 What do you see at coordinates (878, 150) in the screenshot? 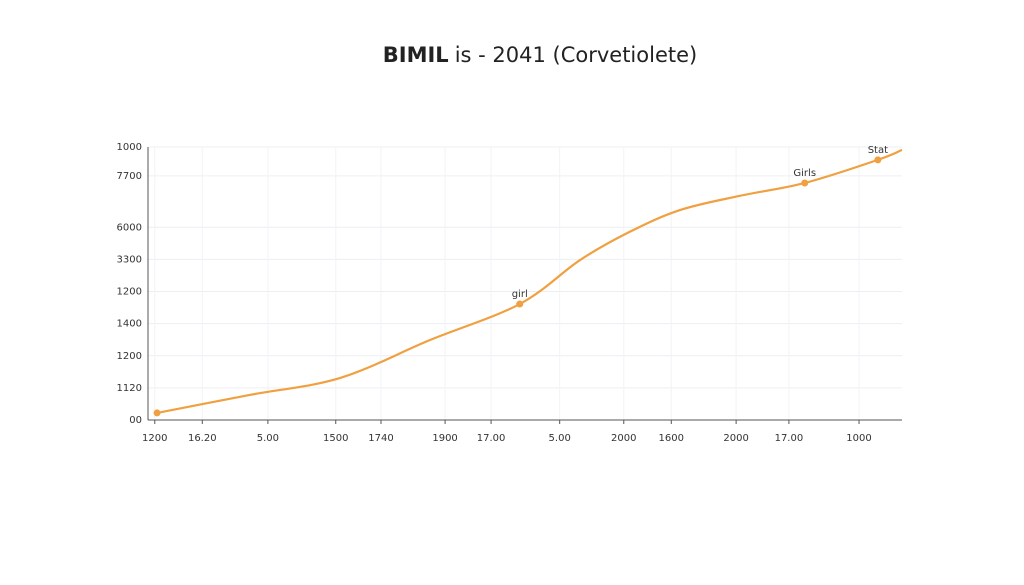
I see `annotation: Stat` at bounding box center [878, 150].